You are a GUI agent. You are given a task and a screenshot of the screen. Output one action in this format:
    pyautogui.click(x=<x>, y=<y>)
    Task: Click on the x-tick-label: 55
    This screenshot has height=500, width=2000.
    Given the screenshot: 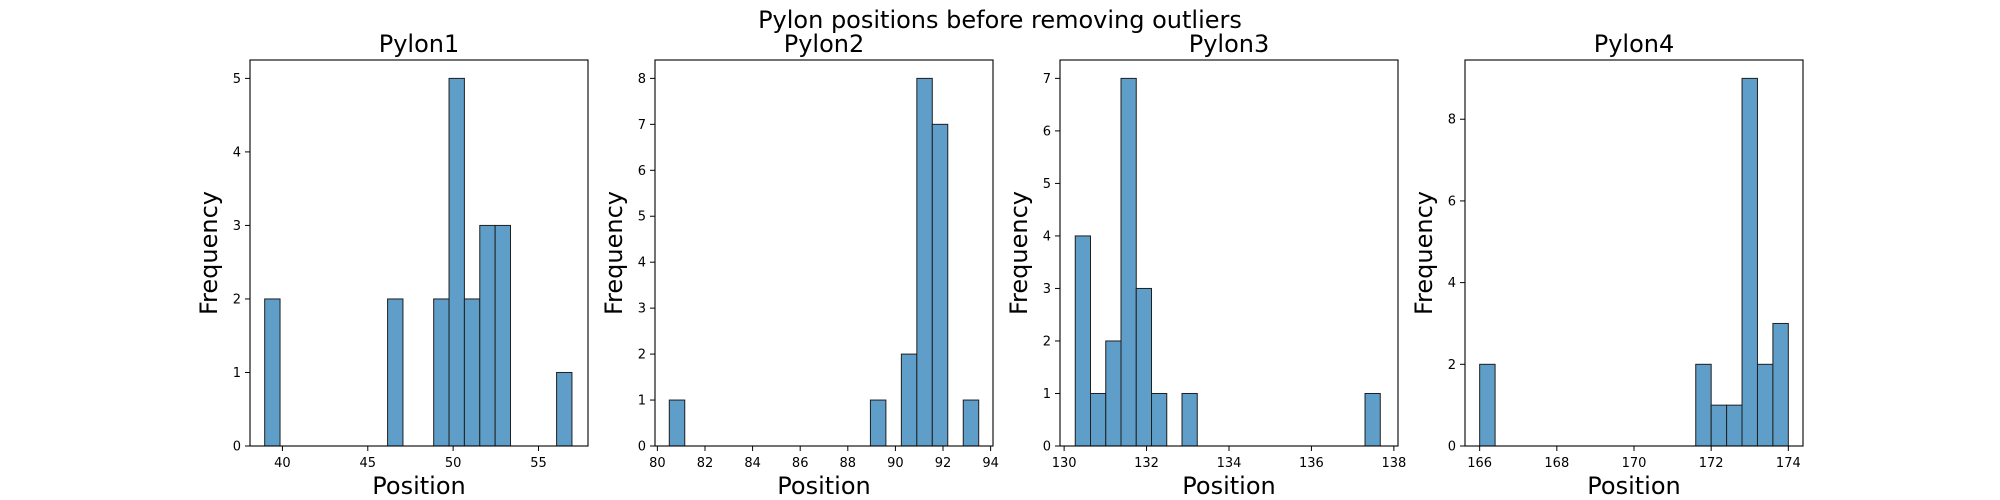 What is the action you would take?
    pyautogui.click(x=538, y=463)
    